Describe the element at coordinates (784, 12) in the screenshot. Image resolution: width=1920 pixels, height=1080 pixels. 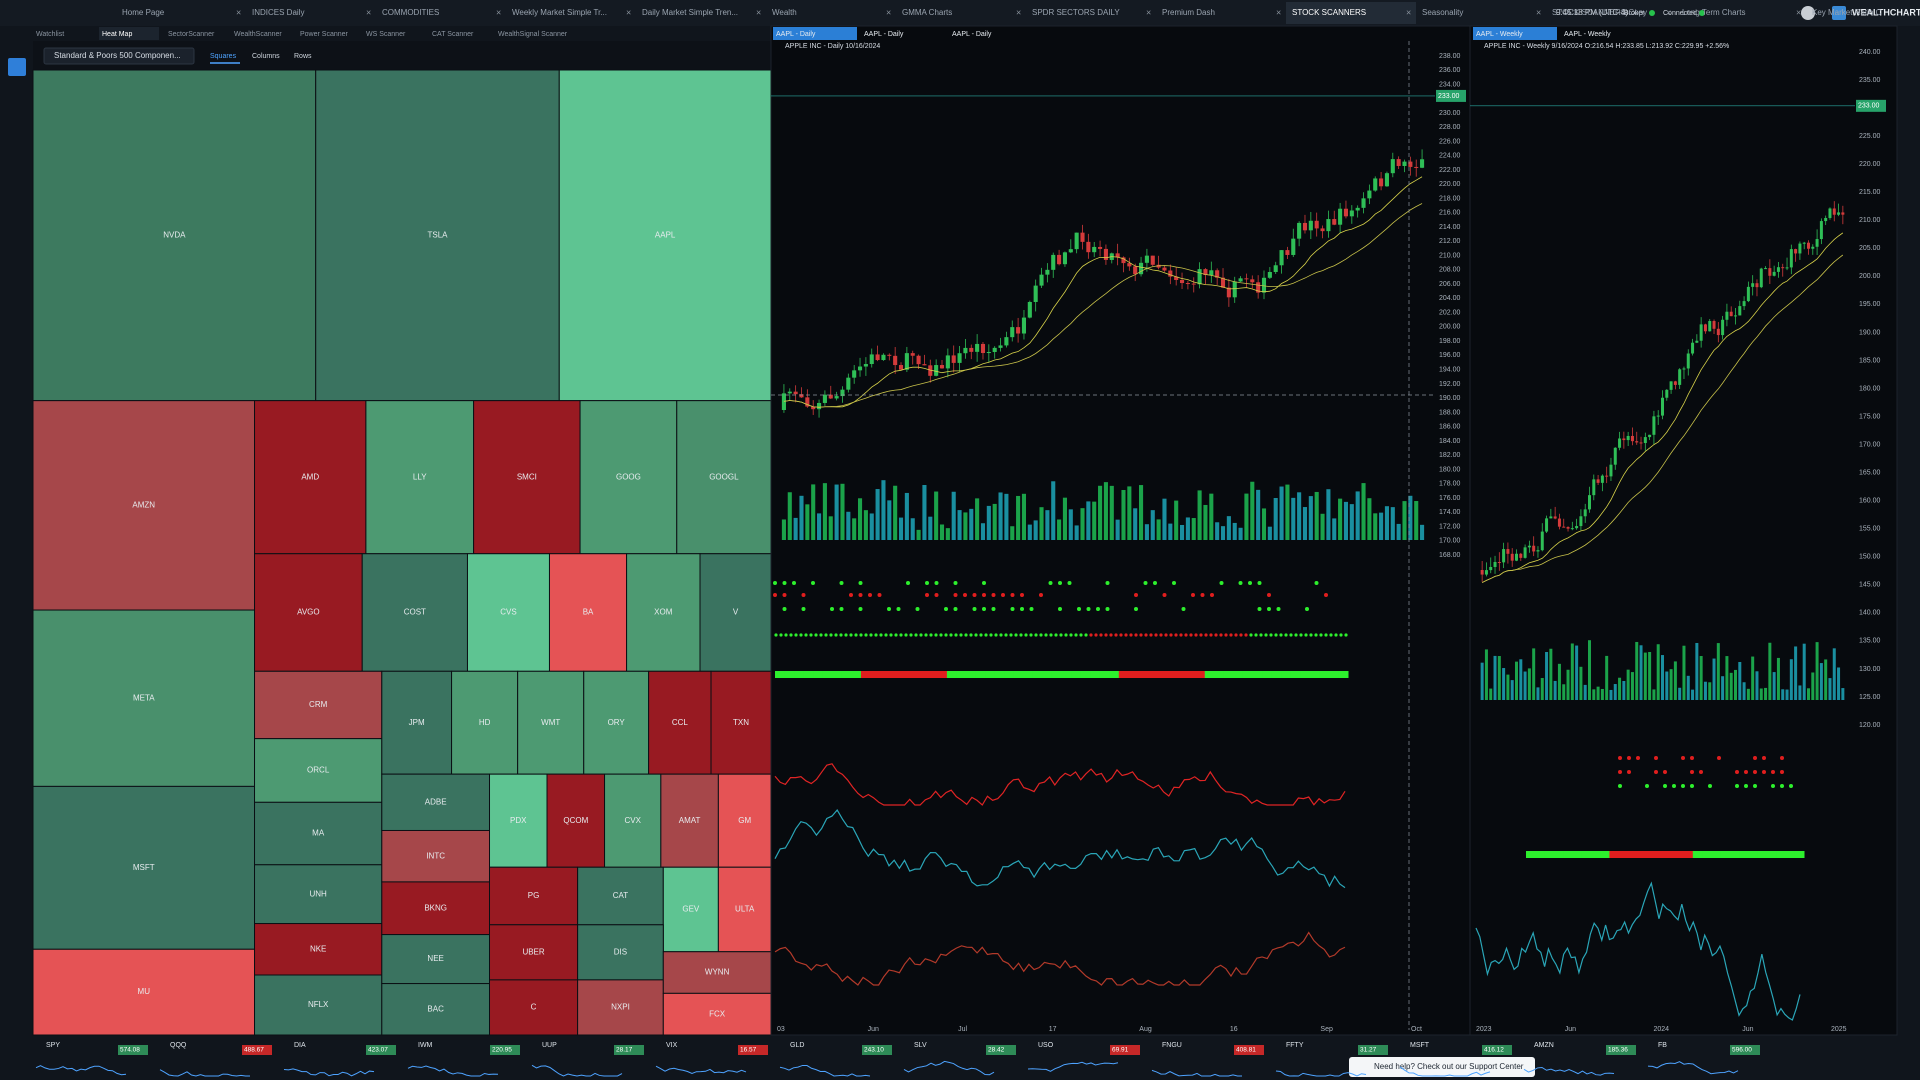
I see `top-tab: Wealth` at that location.